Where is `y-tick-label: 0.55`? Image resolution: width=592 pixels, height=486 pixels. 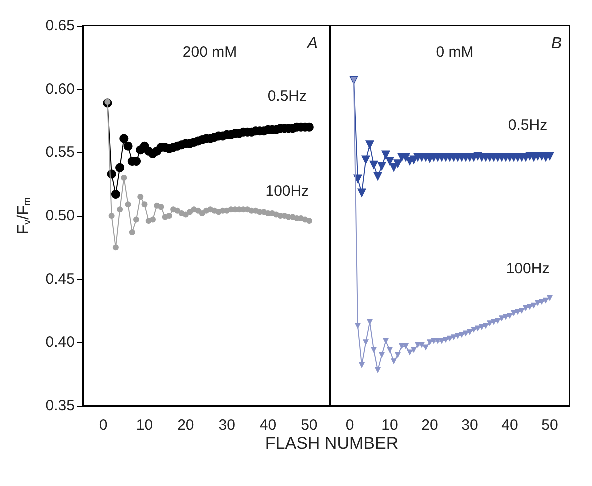 y-tick-label: 0.55 is located at coordinates (60, 153).